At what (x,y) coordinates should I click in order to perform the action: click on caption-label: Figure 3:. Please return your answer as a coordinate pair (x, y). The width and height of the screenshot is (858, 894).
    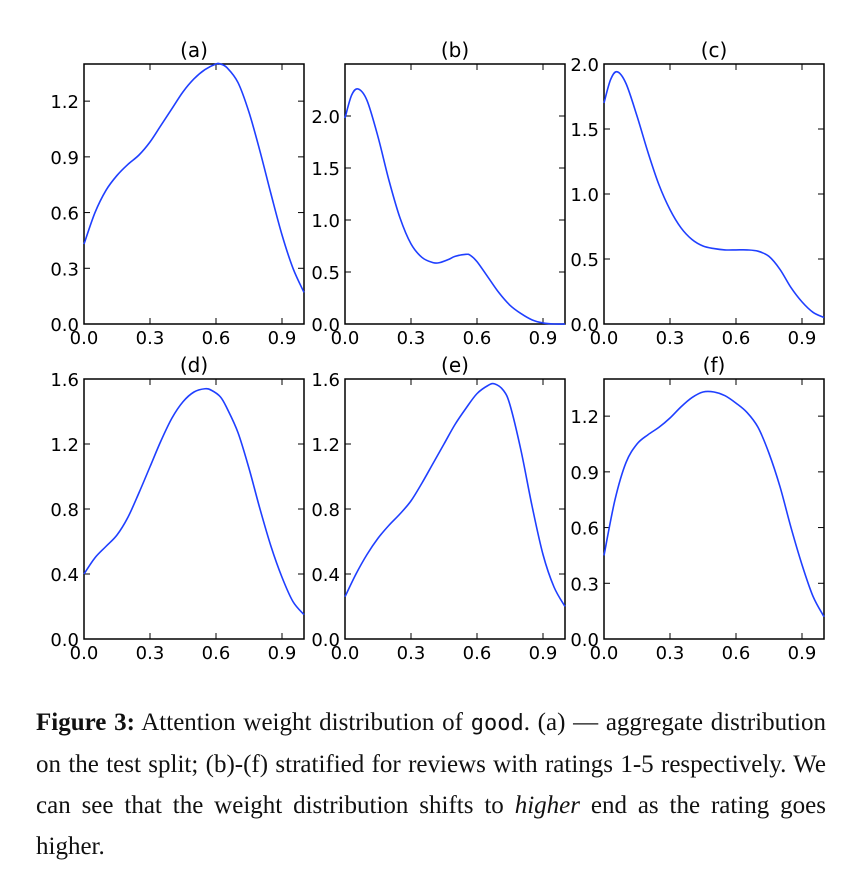
    Looking at the image, I should click on (85, 722).